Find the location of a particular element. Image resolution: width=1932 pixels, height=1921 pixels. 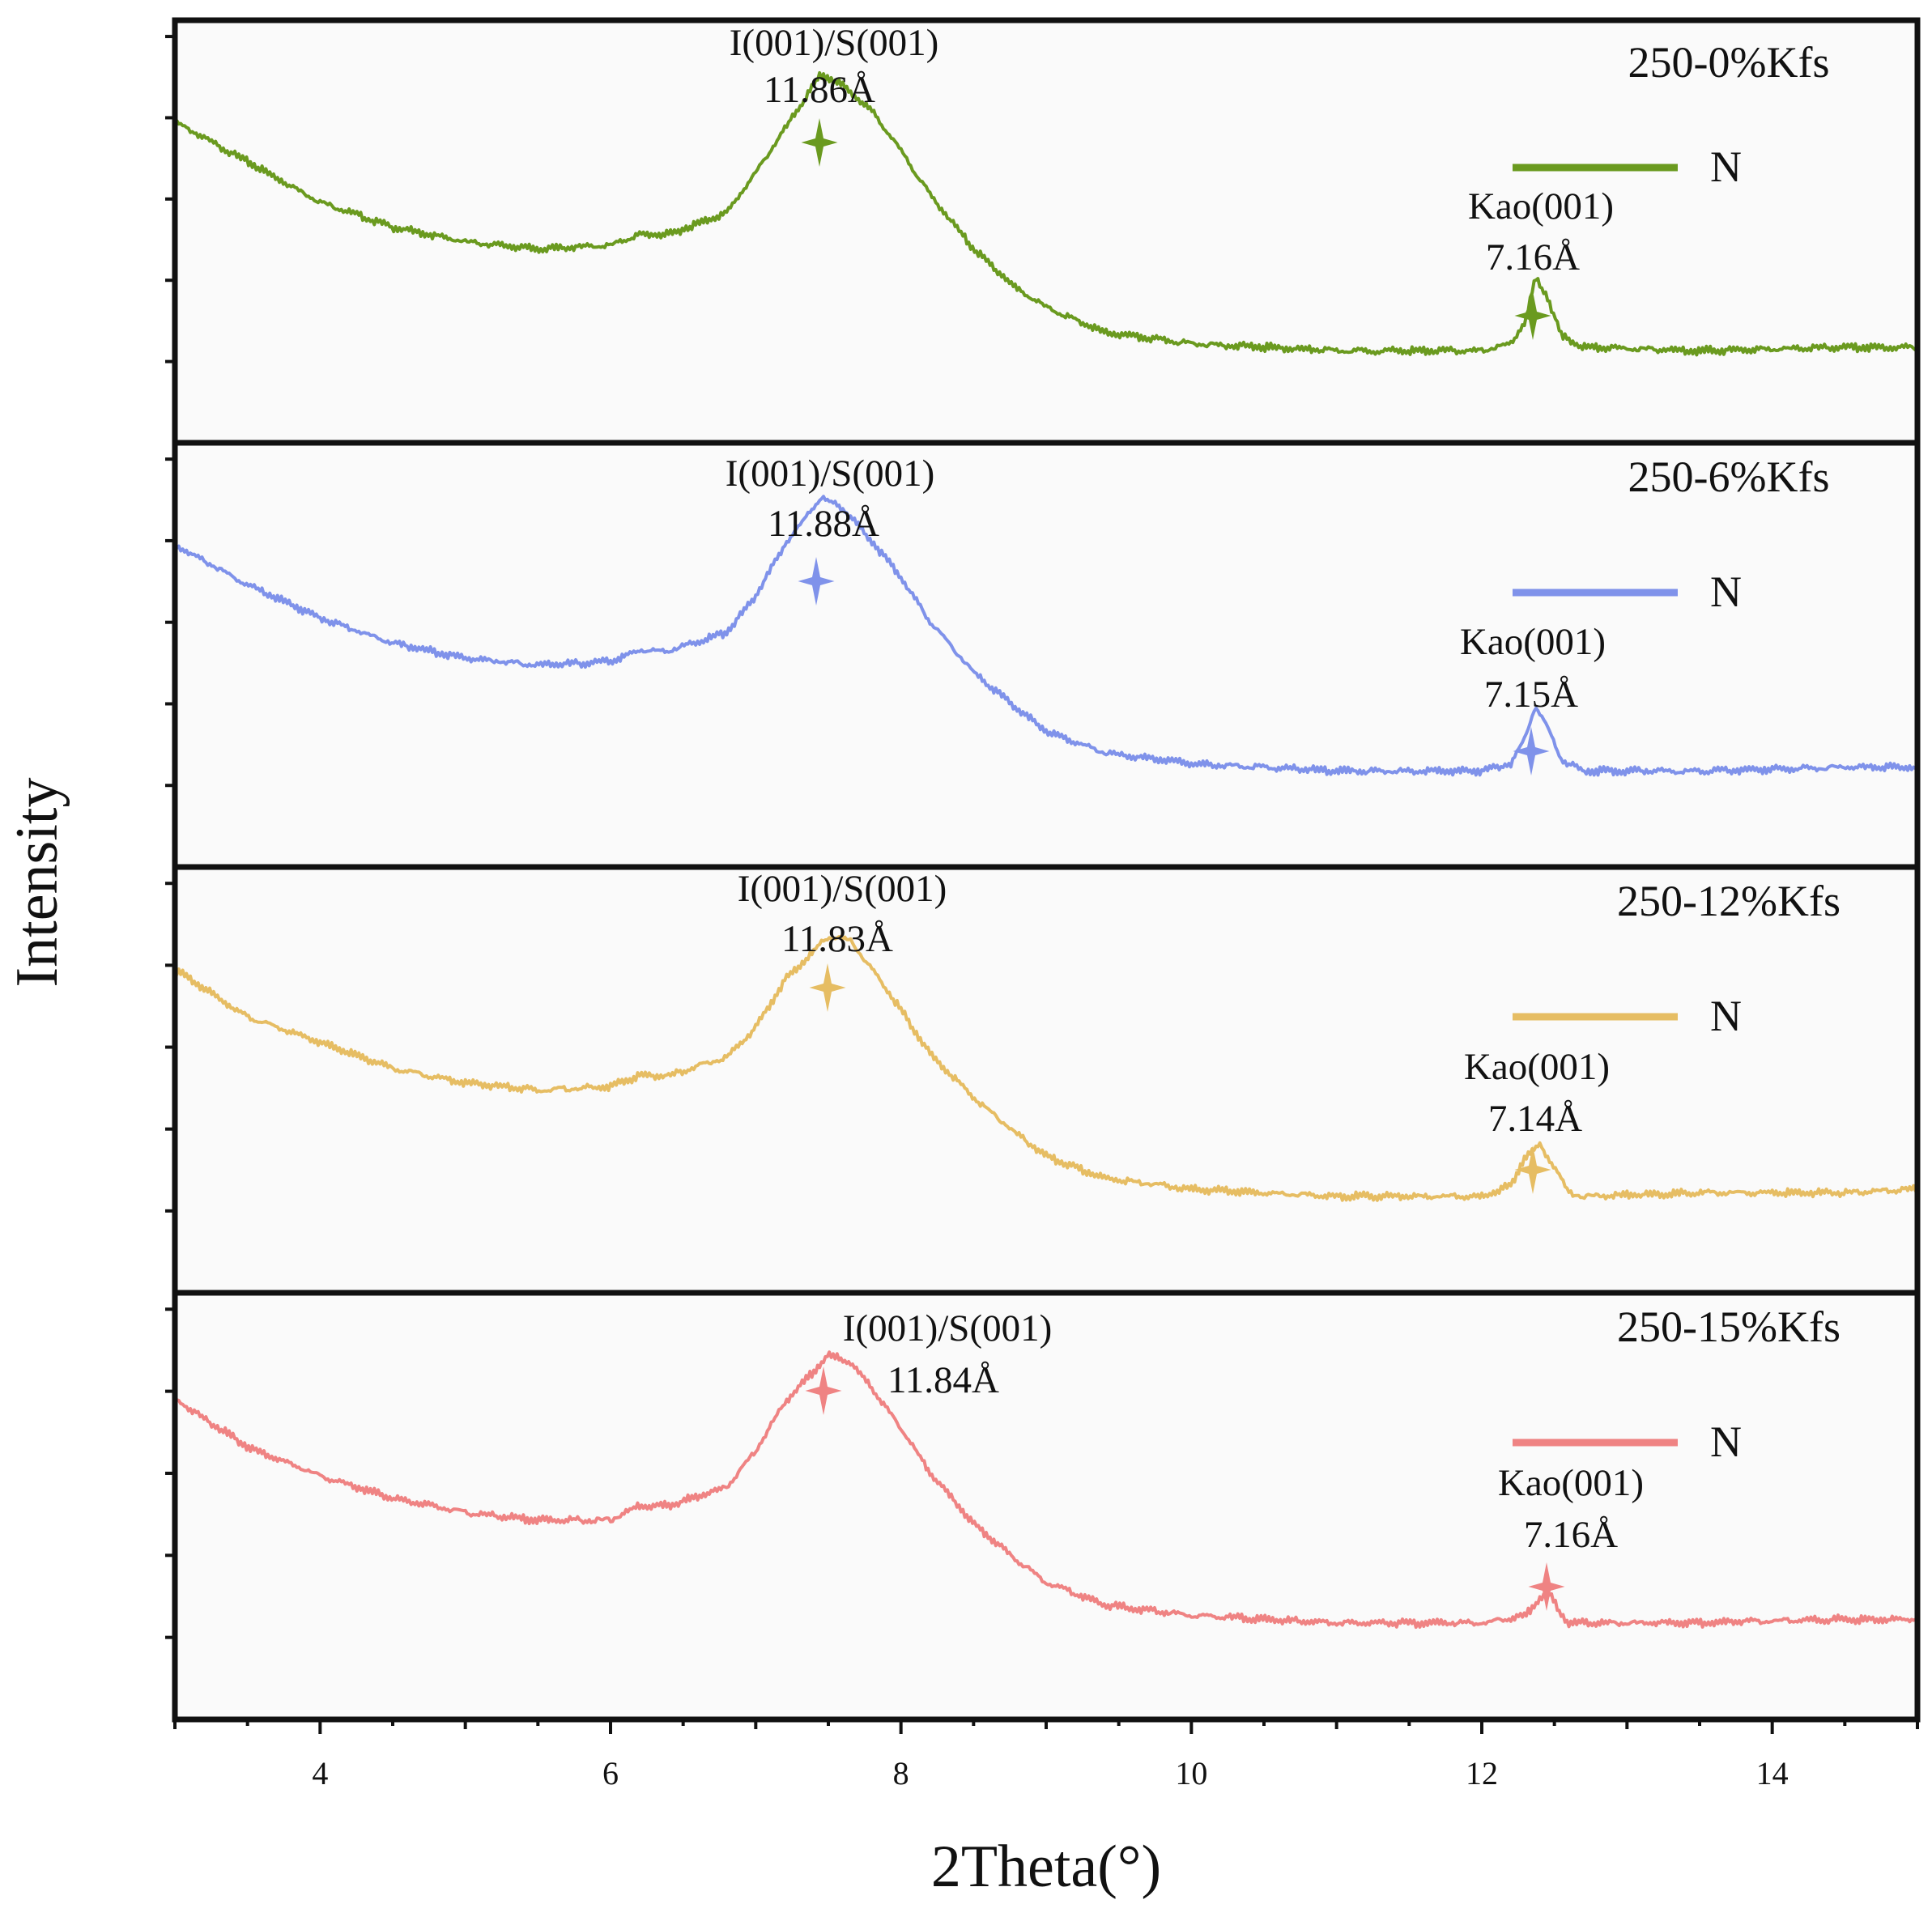

x-tick-label: 12 is located at coordinates (1482, 1773).